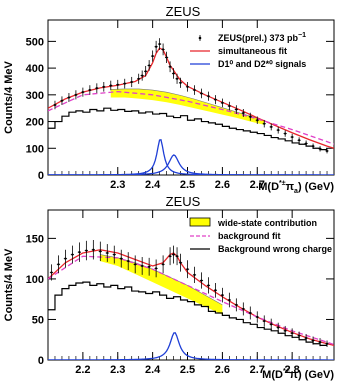 This screenshot has height=388, width=343. I want to click on background-fit-line, so click(191, 117).